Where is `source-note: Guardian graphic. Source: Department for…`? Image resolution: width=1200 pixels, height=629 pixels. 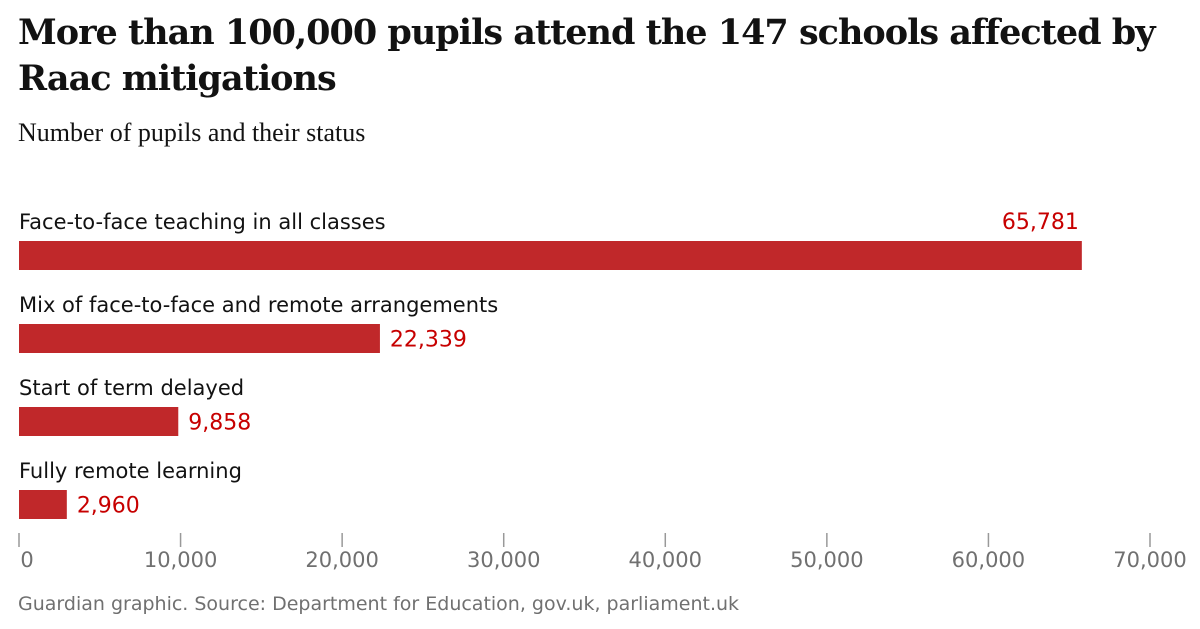
source-note: Guardian graphic. Source: Department for… is located at coordinates (379, 604).